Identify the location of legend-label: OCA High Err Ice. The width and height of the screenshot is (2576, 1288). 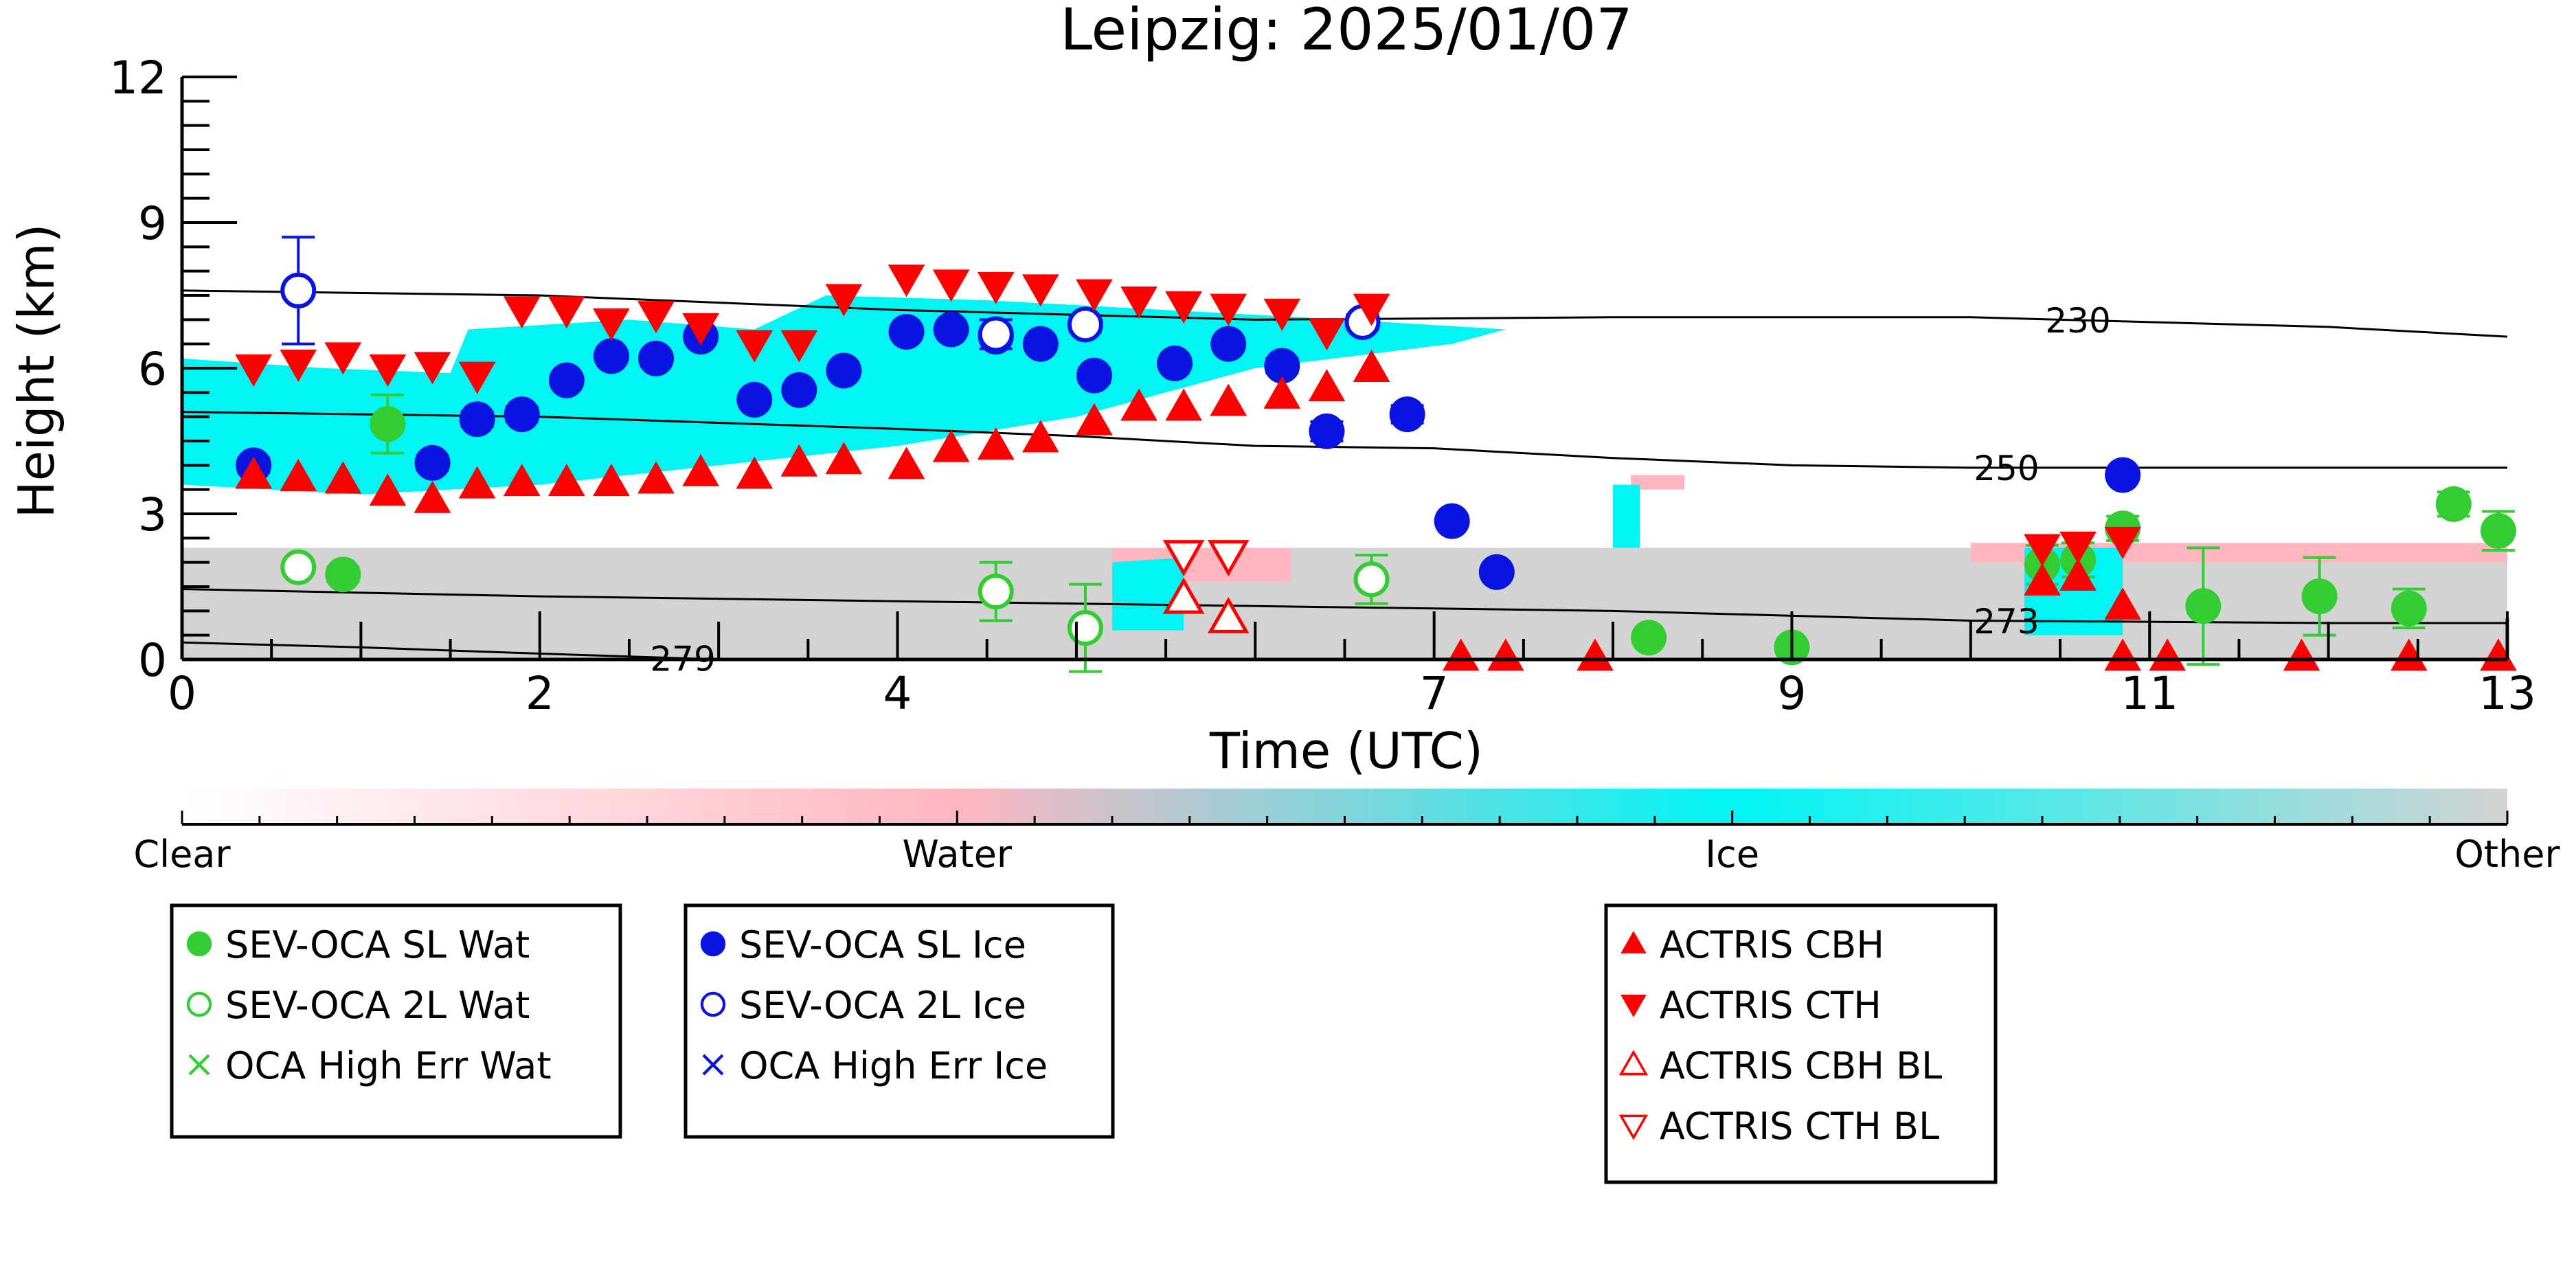
(893, 1065).